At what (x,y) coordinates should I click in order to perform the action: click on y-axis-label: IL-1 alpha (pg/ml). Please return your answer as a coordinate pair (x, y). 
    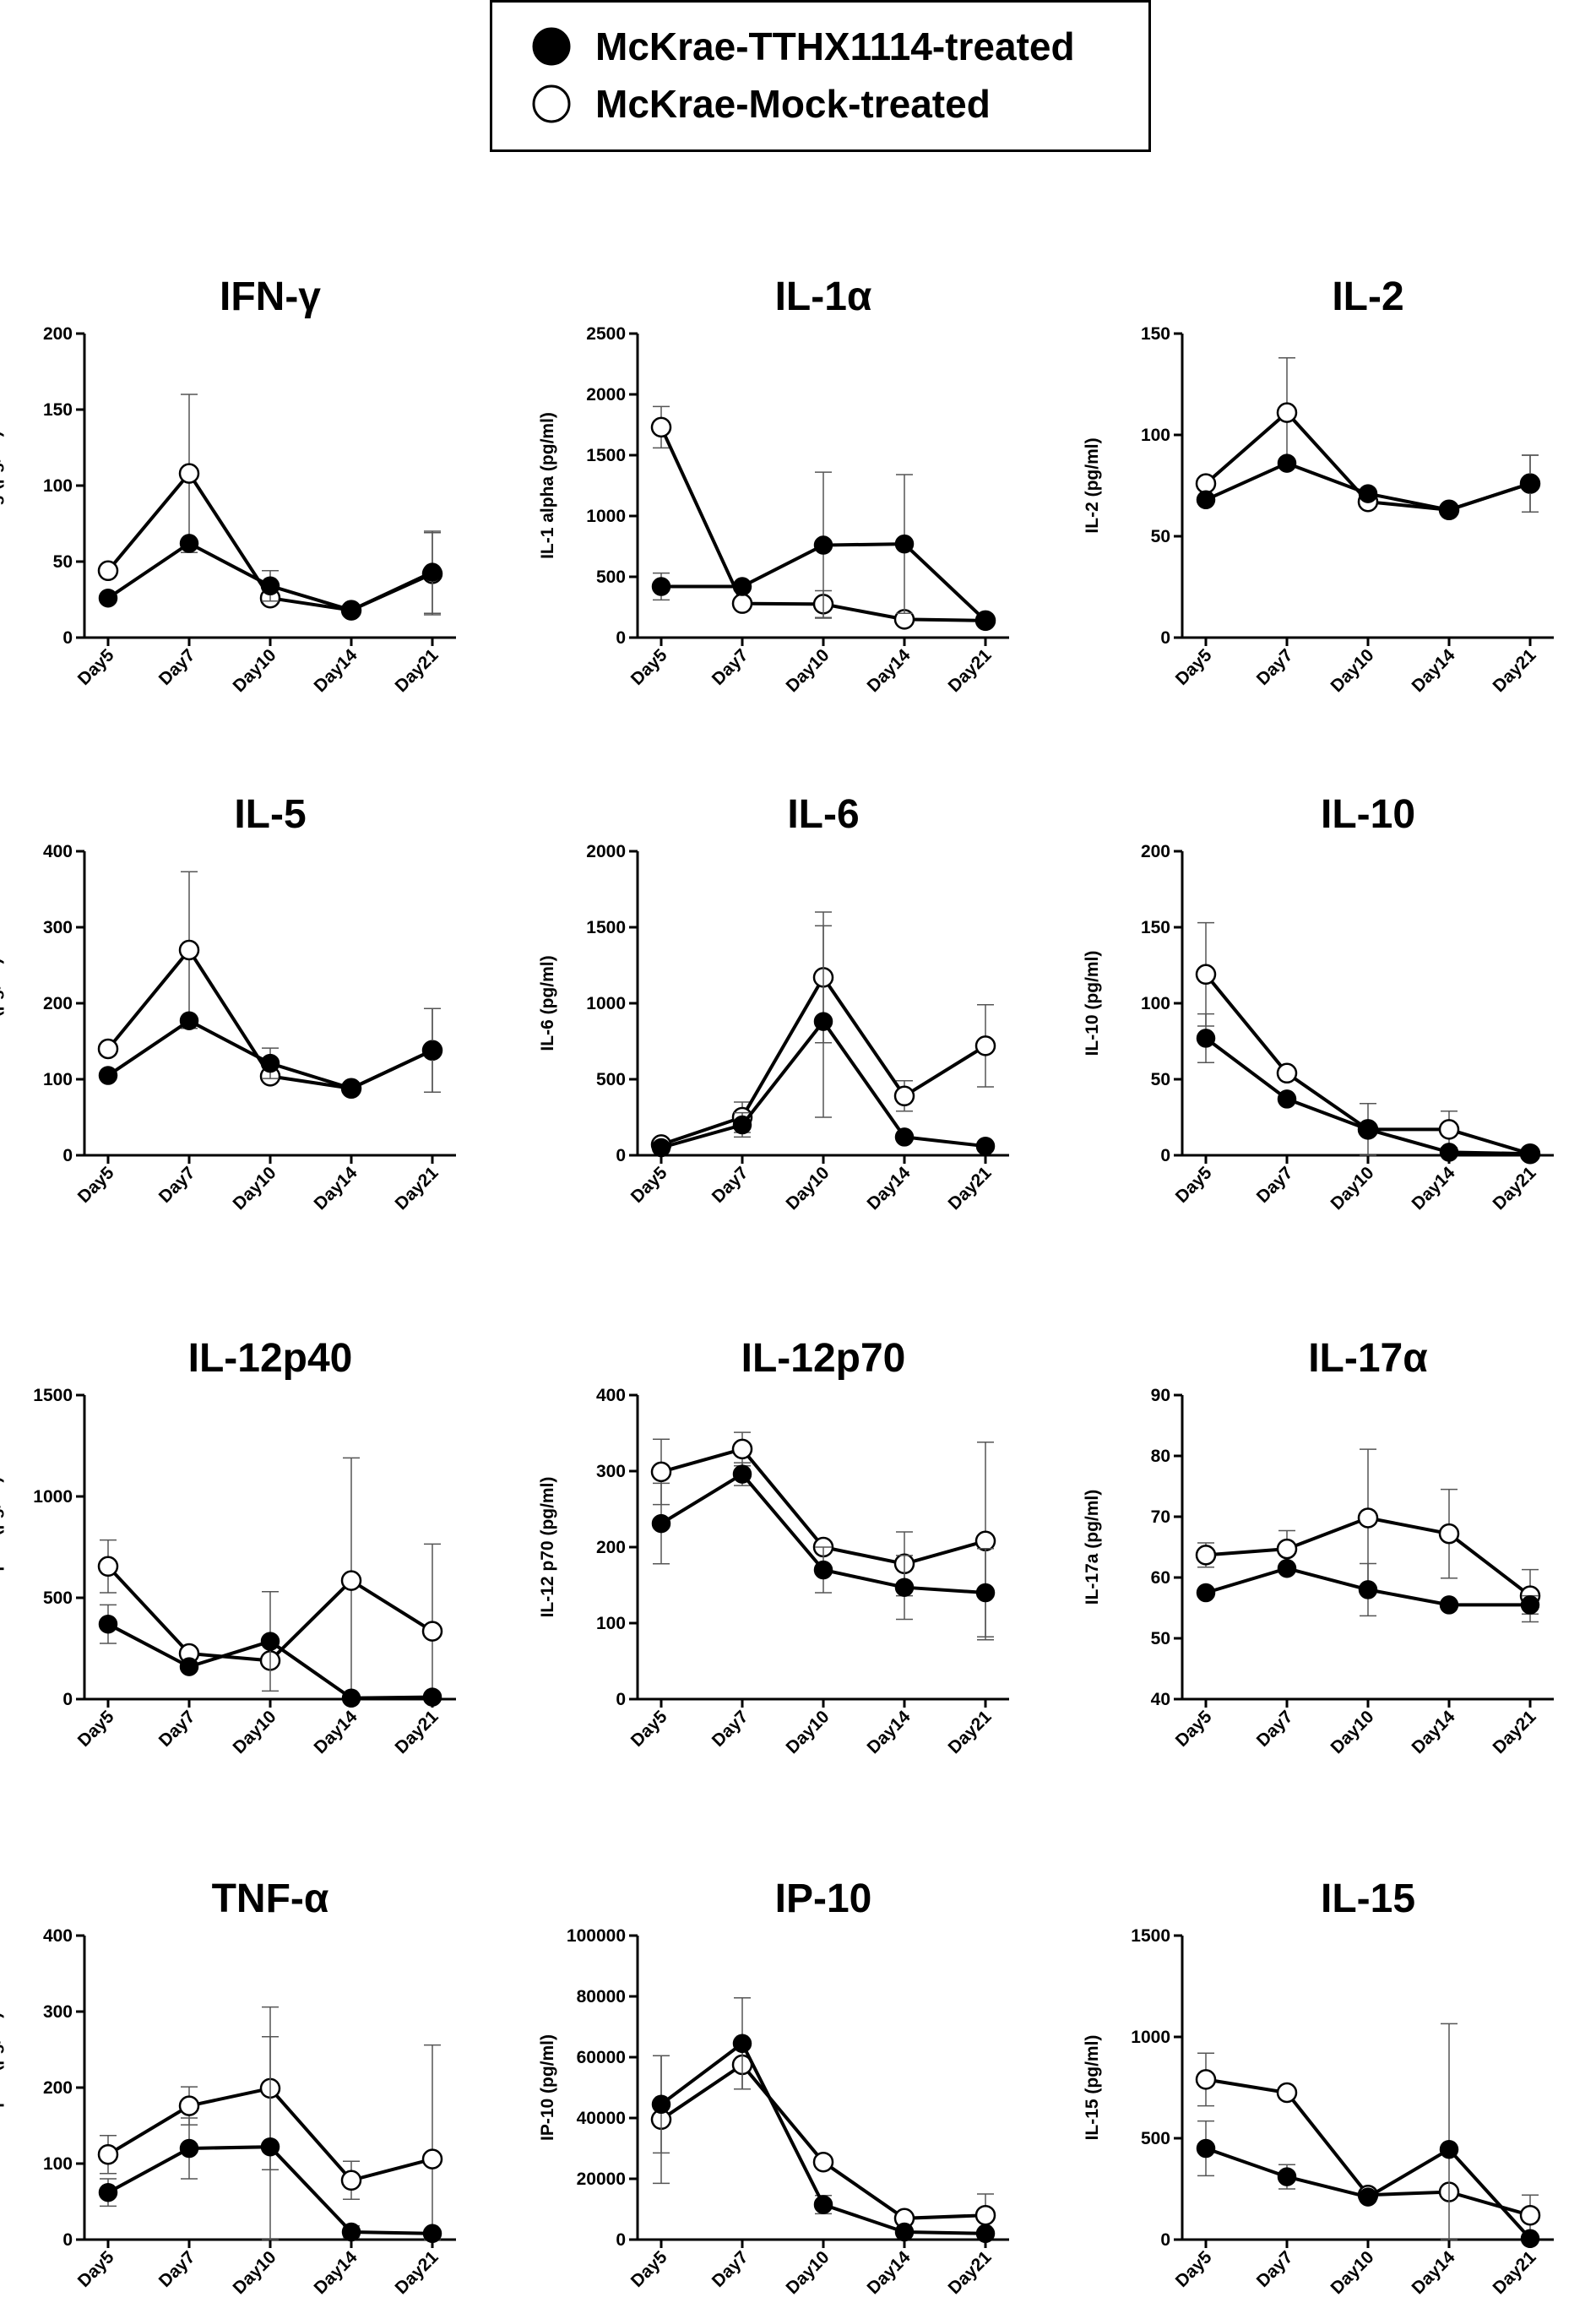
    Looking at the image, I should click on (547, 485).